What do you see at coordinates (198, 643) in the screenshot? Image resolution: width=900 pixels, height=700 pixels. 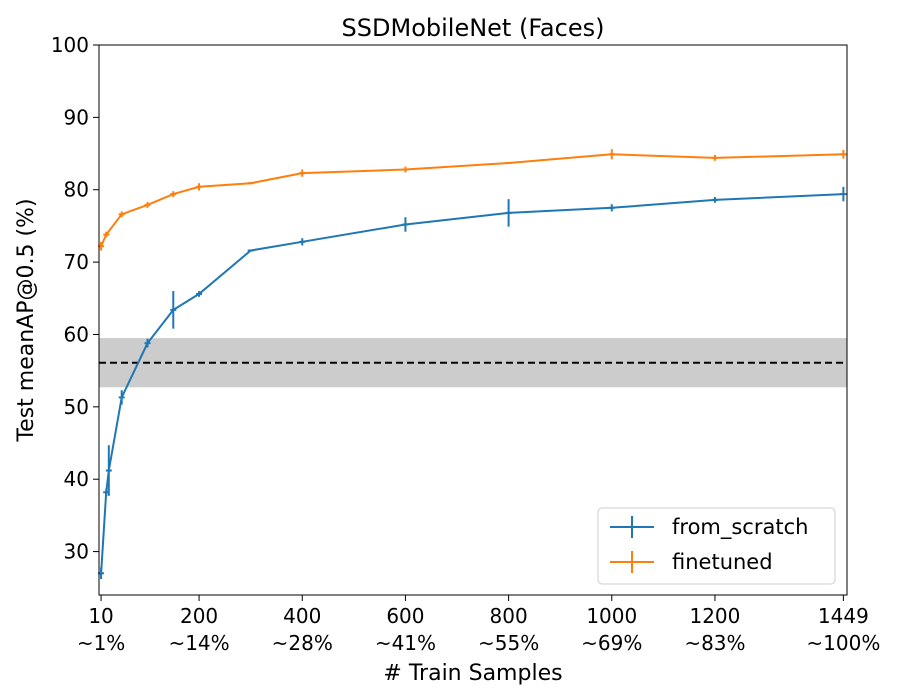 I see `x-tick-sublabel: ~14%` at bounding box center [198, 643].